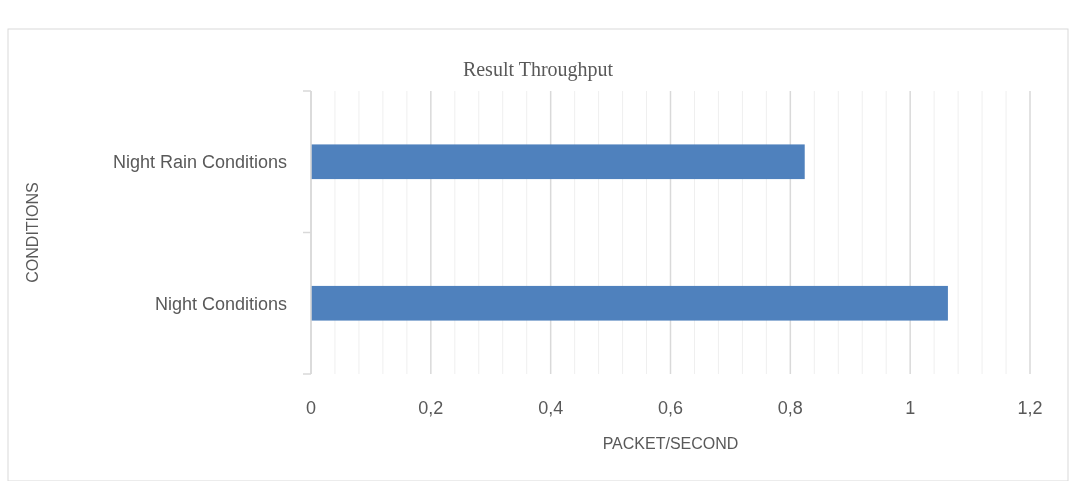 The width and height of the screenshot is (1076, 481). What do you see at coordinates (910, 408) in the screenshot?
I see `x-tick-label: 1` at bounding box center [910, 408].